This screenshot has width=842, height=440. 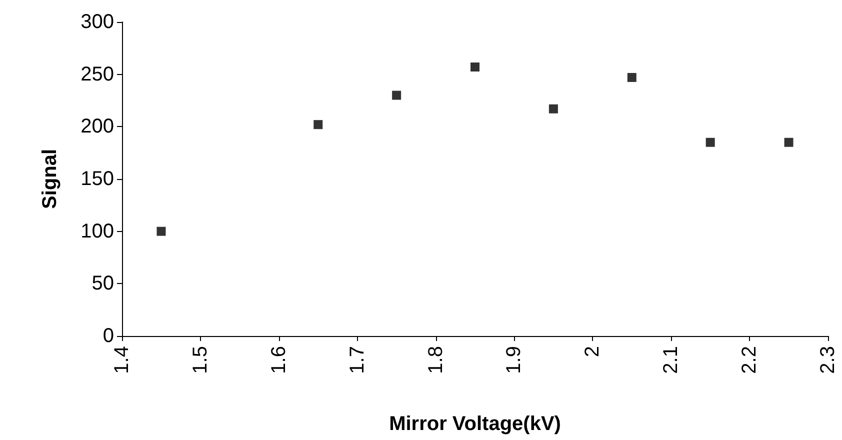 What do you see at coordinates (108, 336) in the screenshot?
I see `y-tick-label: 0` at bounding box center [108, 336].